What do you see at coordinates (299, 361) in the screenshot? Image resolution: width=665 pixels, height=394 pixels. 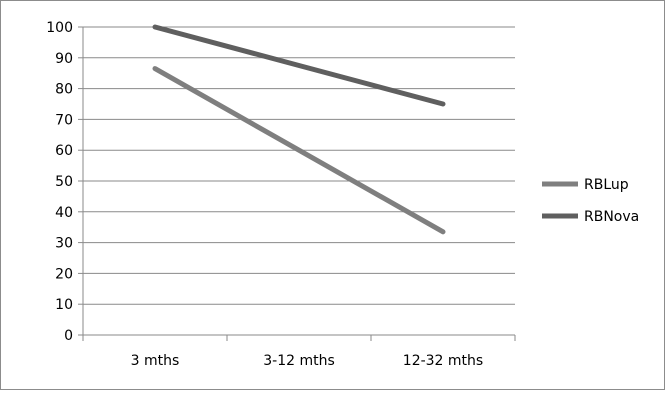 I see `x-tick-label-2: 3-12 mths` at bounding box center [299, 361].